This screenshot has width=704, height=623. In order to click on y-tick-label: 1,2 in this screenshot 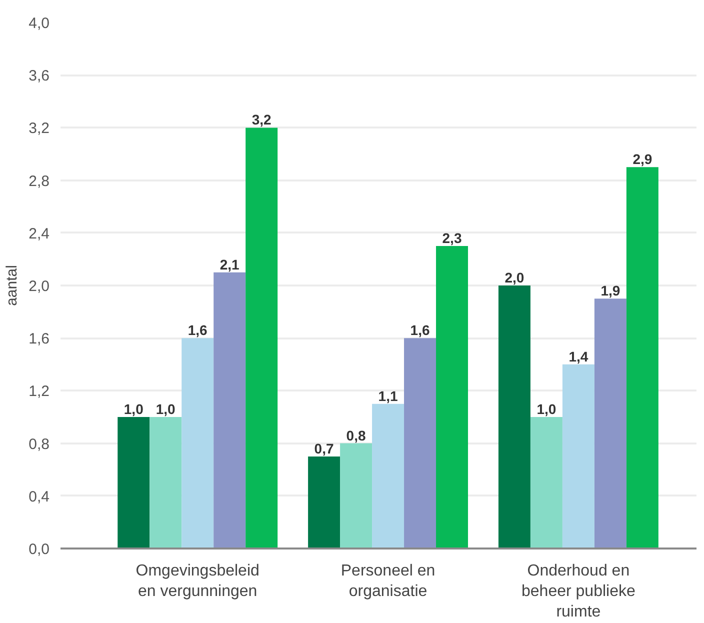, I will do `click(39, 391)`.